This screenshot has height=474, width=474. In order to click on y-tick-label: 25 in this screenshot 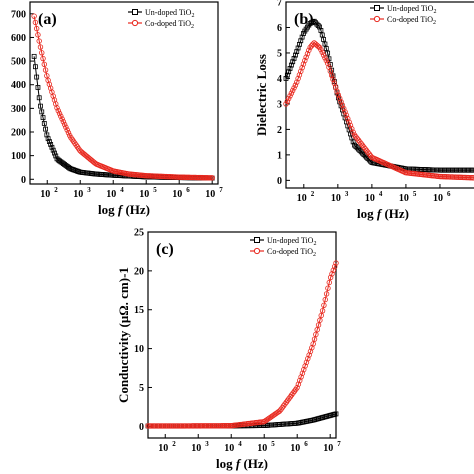, I will do `click(139, 233)`.